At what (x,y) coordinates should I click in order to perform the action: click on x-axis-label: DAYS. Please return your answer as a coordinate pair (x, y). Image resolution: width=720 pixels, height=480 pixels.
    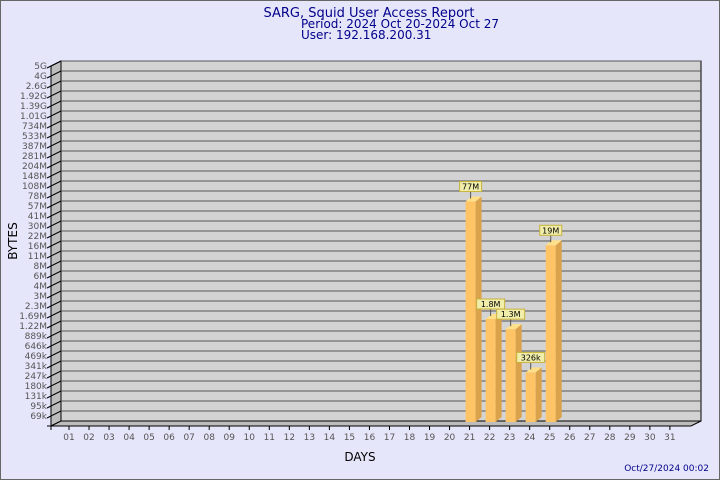
    Looking at the image, I should click on (359, 457).